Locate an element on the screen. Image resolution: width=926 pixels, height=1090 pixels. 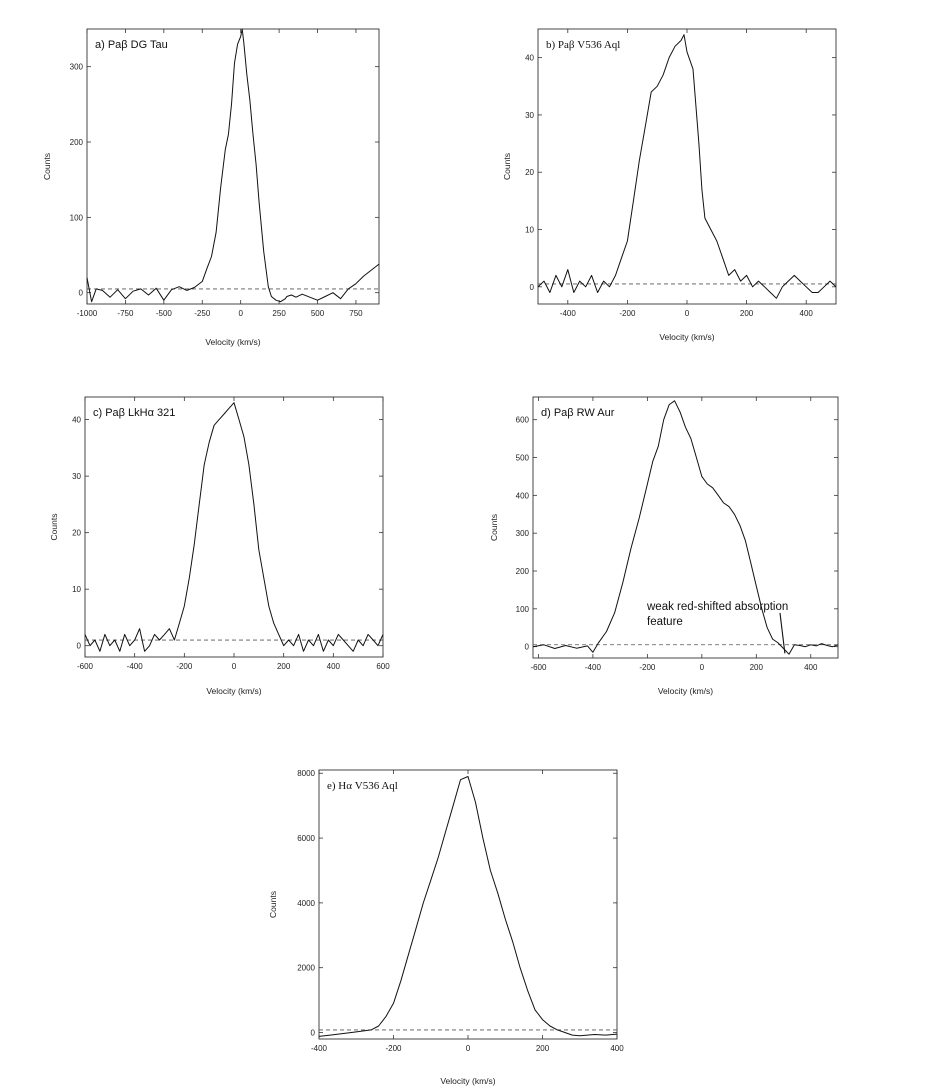
y-tick-label: 4000 is located at coordinates (306, 903).